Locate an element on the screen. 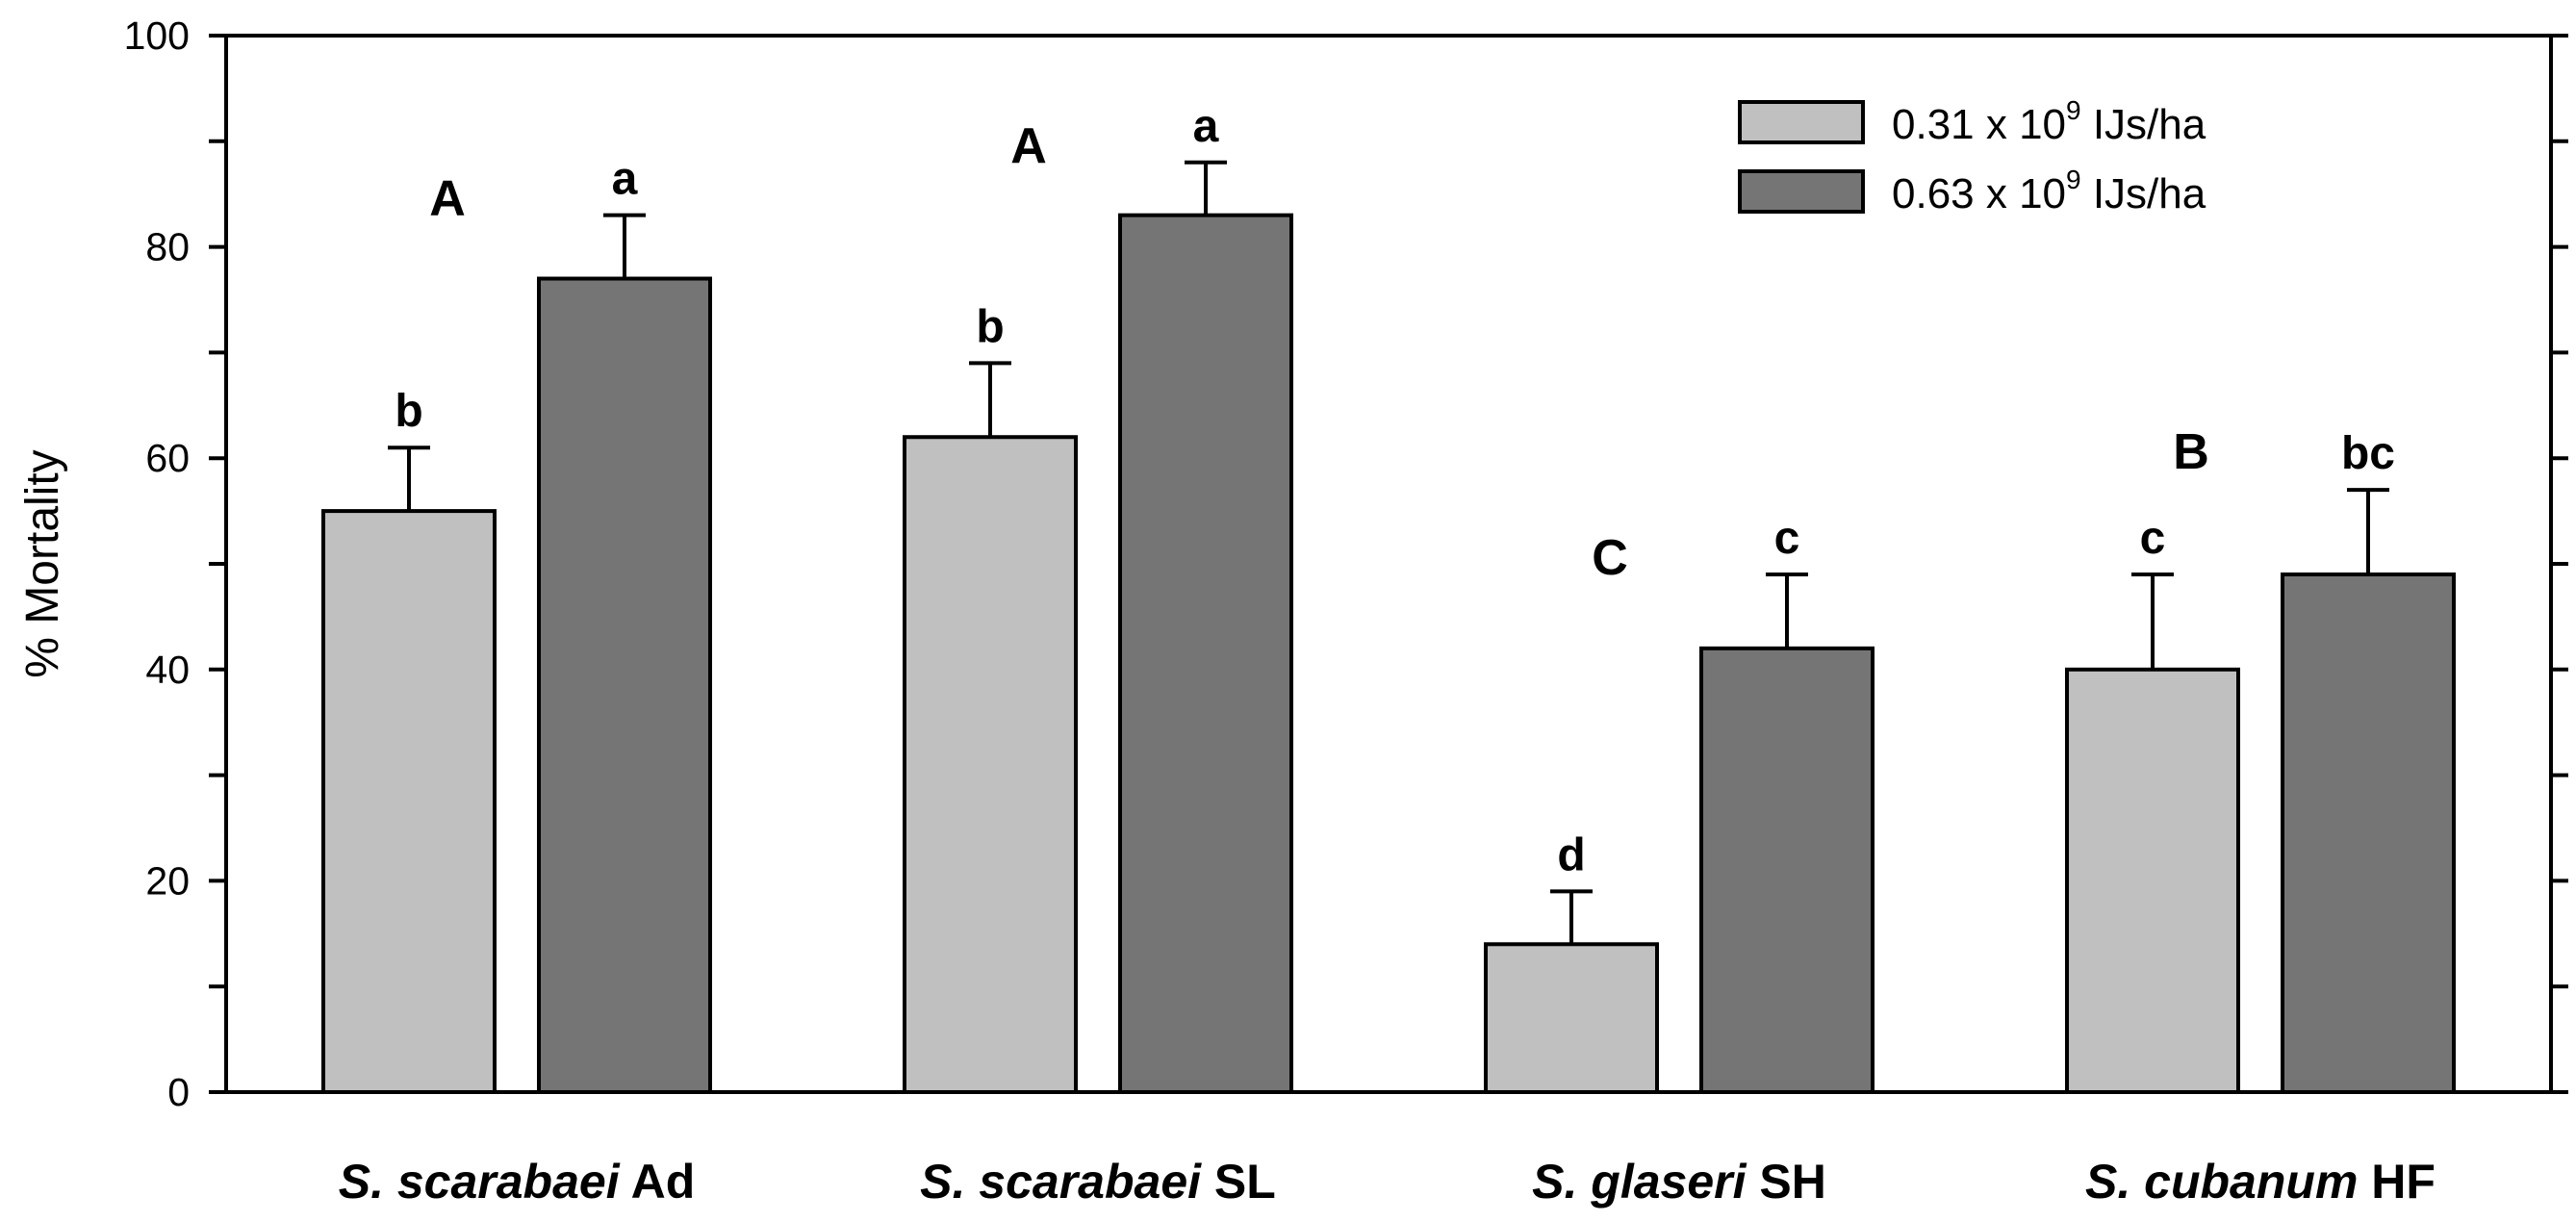 This screenshot has width=2576, height=1222. x-category-label: S. scarabaei Ad is located at coordinates (517, 1182).